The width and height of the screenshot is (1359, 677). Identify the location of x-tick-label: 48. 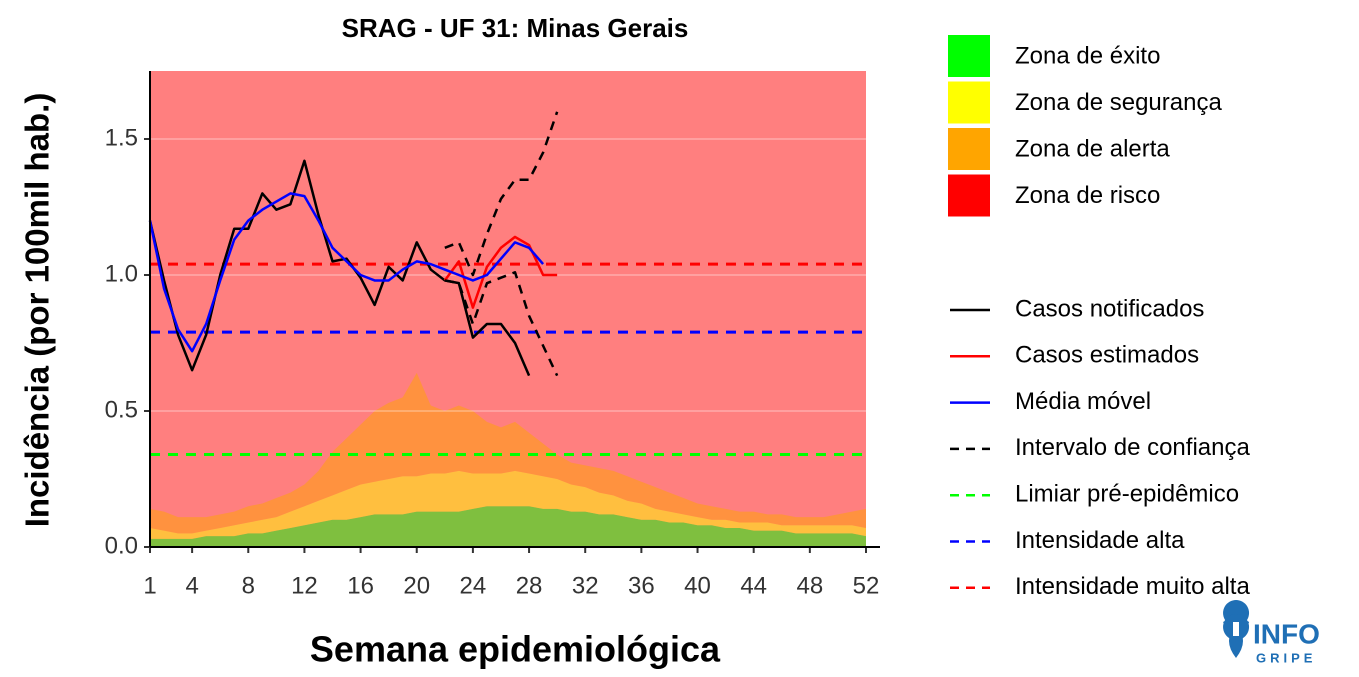
(809, 585).